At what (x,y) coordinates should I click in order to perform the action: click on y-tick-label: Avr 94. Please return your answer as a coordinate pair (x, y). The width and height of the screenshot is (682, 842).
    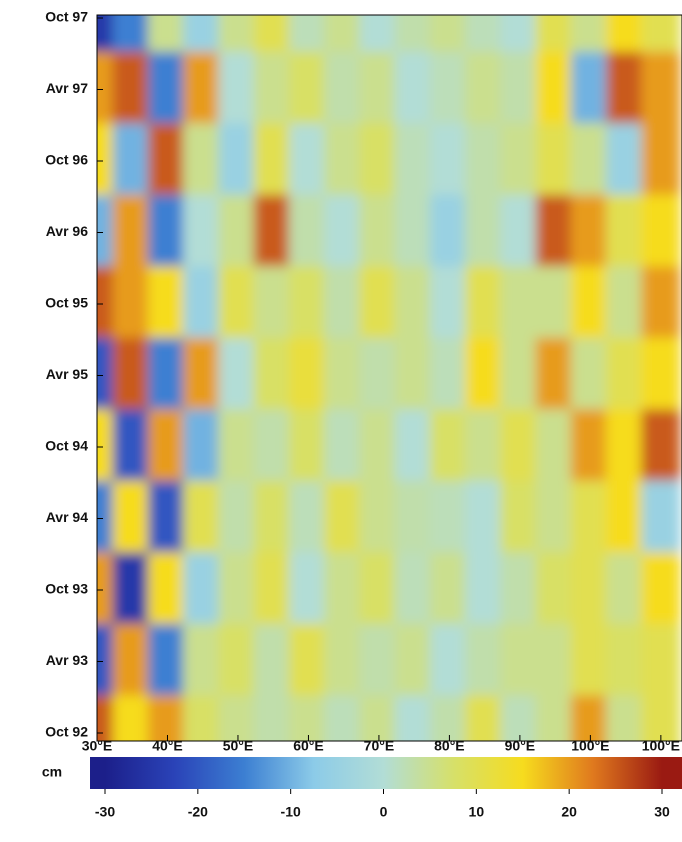
    Looking at the image, I should click on (67, 517).